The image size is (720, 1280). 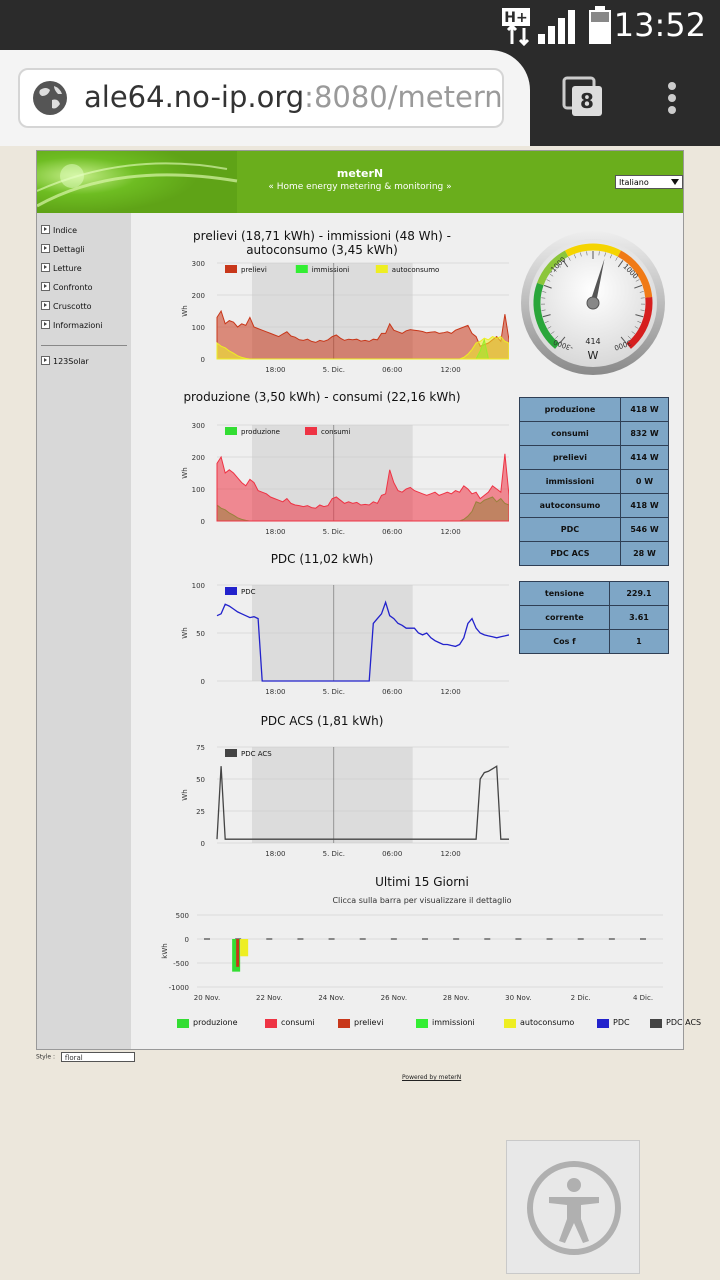 What do you see at coordinates (63, 250) in the screenshot?
I see `menu-item-dettagli: Dettagli` at bounding box center [63, 250].